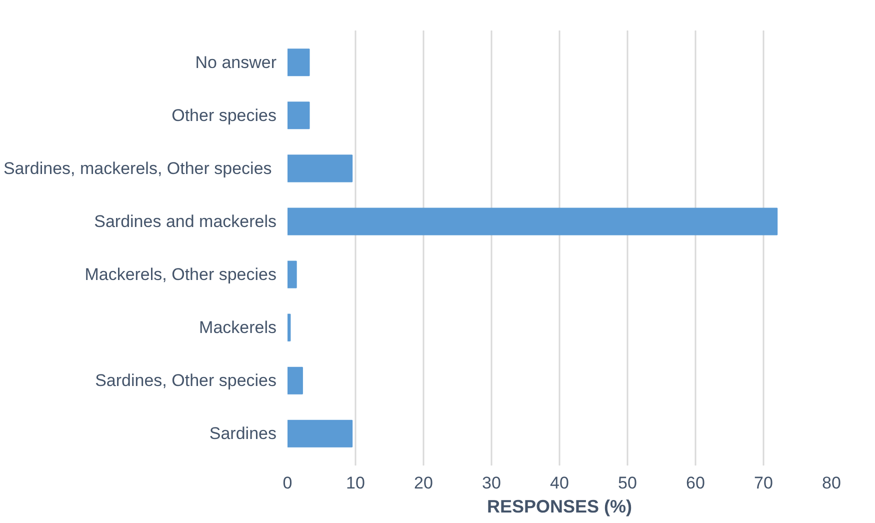  I want to click on x-tick-label: 20, so click(423, 483).